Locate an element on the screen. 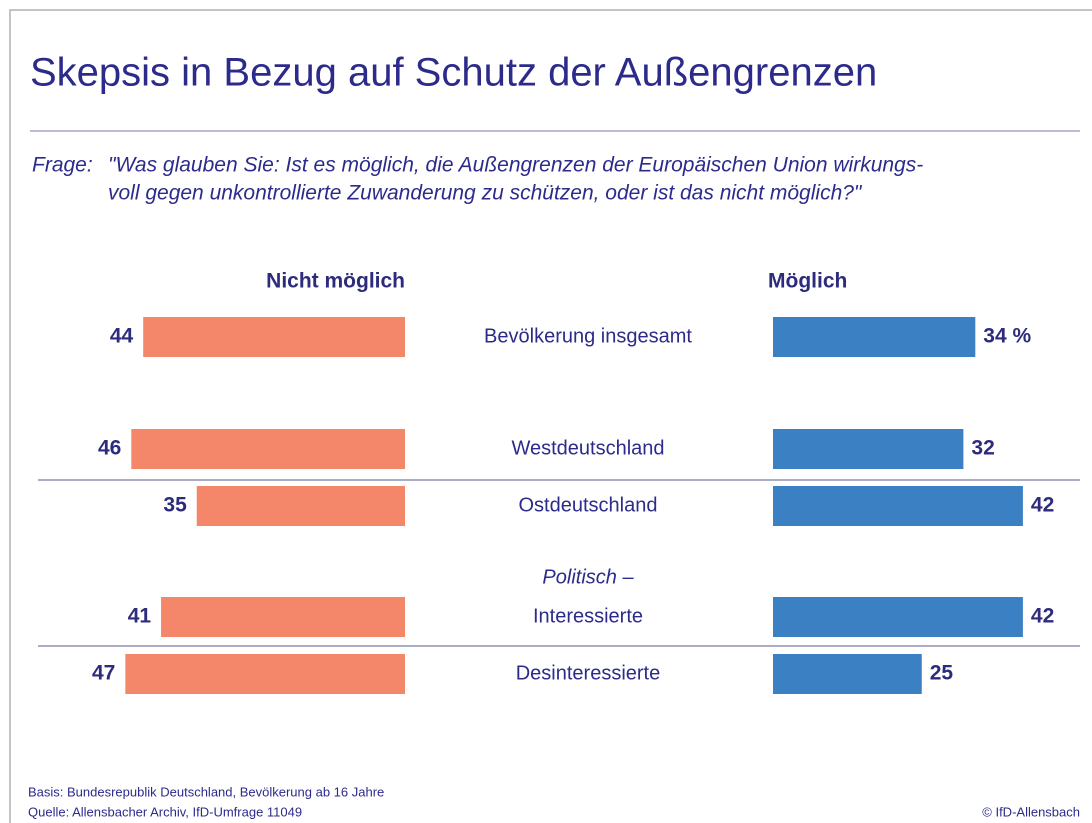 The width and height of the screenshot is (1092, 823). question-label: Frage: is located at coordinates (62, 165).